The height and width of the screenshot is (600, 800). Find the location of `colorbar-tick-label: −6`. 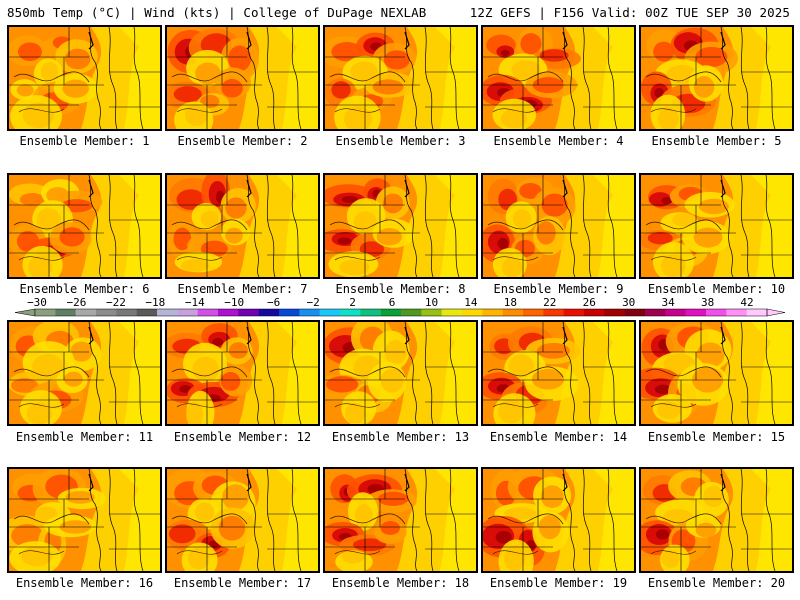

colorbar-tick-label: −6 is located at coordinates (273, 303).